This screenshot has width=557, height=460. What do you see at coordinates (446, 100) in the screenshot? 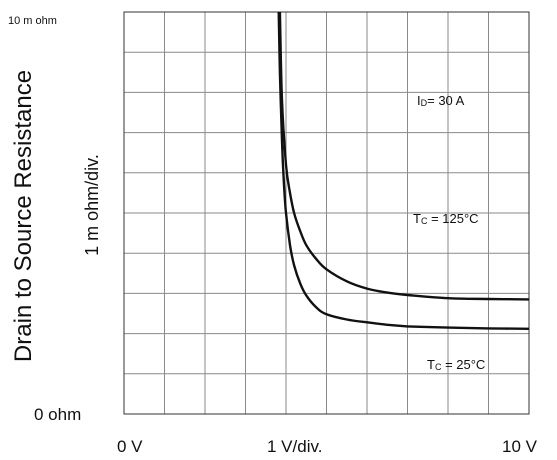
I see `drain-current-value: = 30 A` at bounding box center [446, 100].